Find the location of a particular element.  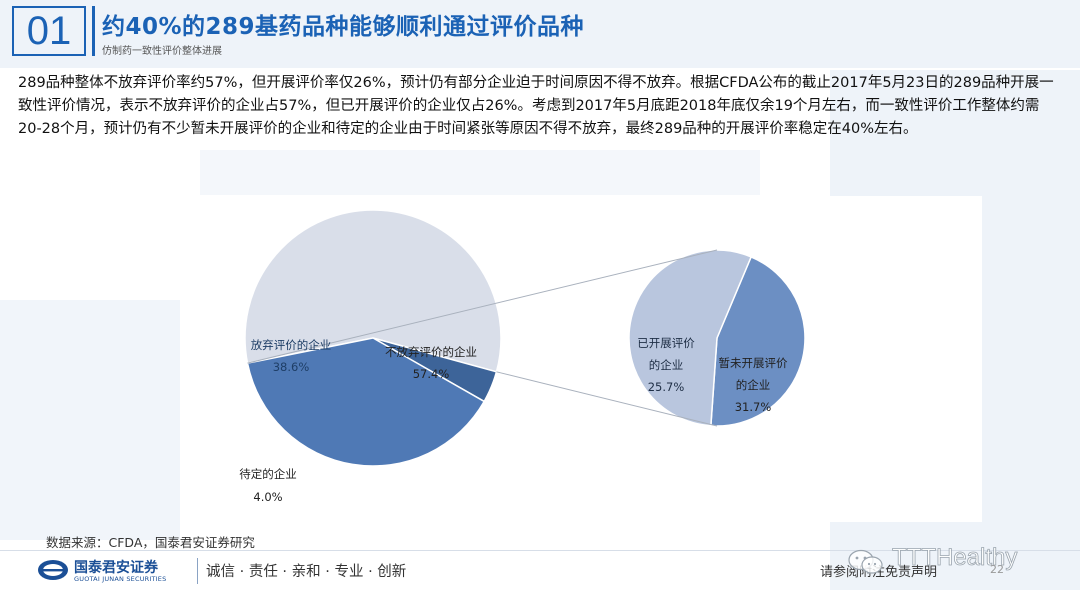

breakdown-pie is located at coordinates (717, 338).